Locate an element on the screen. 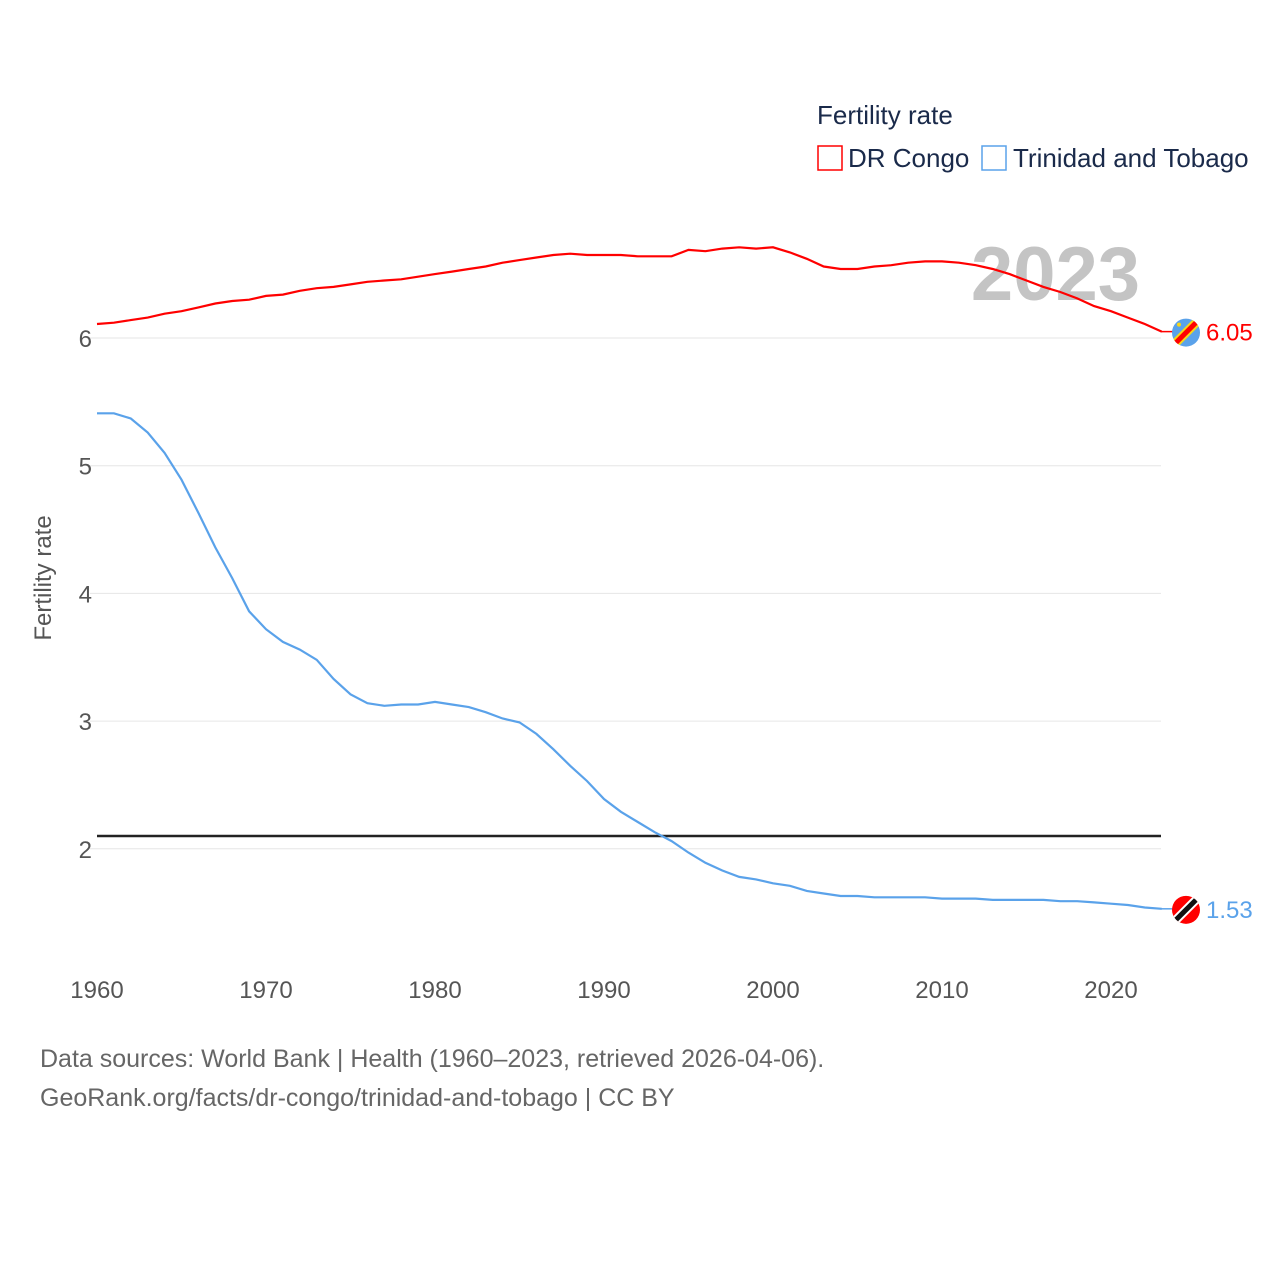 The image size is (1280, 1280). end-value-label: 6.05 is located at coordinates (1229, 333).